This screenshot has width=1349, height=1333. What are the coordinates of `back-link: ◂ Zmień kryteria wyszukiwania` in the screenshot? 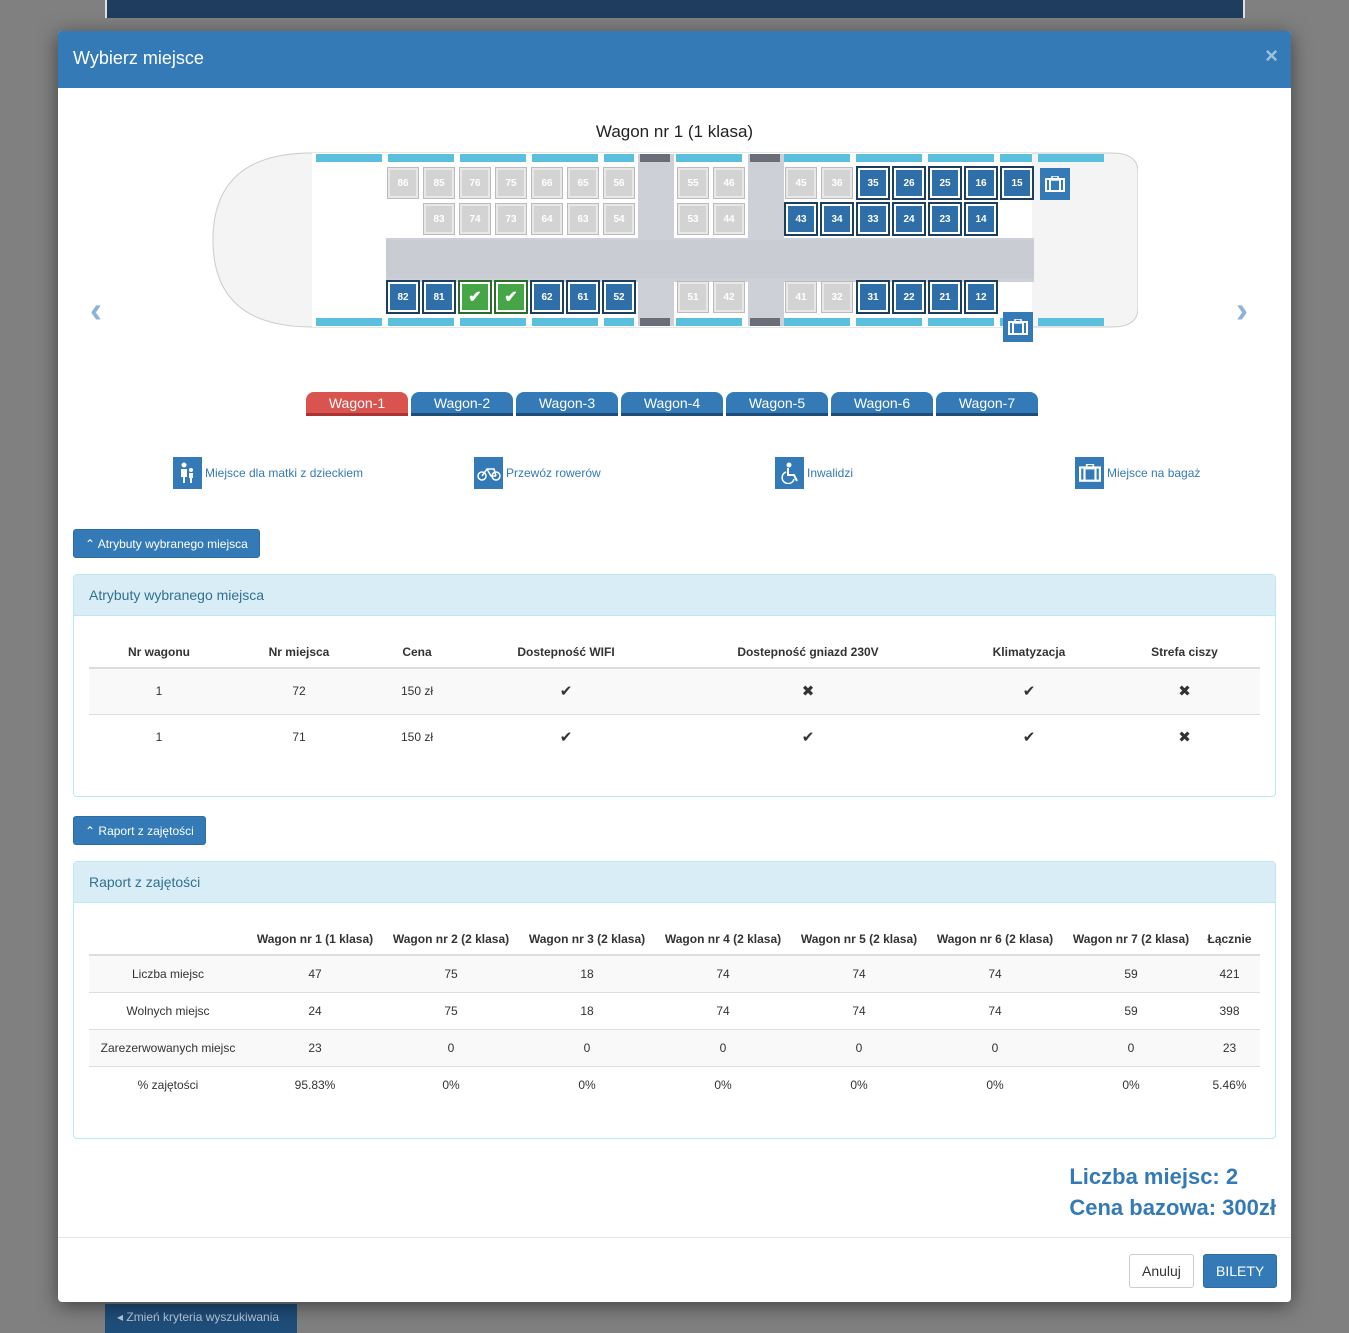 It's located at (201, 1318).